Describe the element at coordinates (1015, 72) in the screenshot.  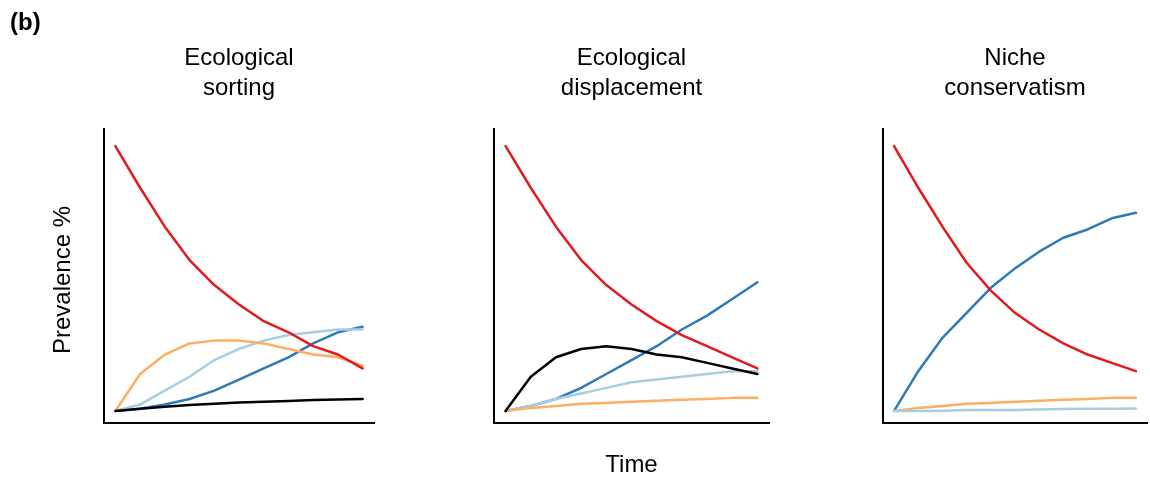
I see `chart-title: Niche conservatism` at that location.